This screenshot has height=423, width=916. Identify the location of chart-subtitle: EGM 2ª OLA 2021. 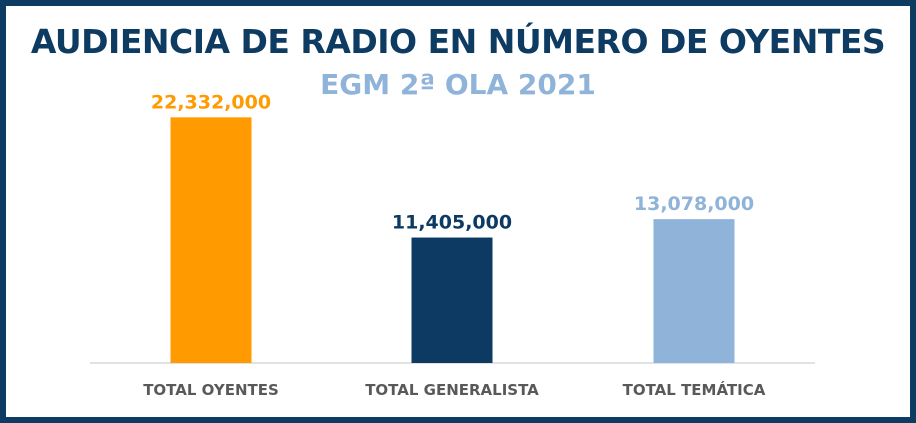
(458, 84).